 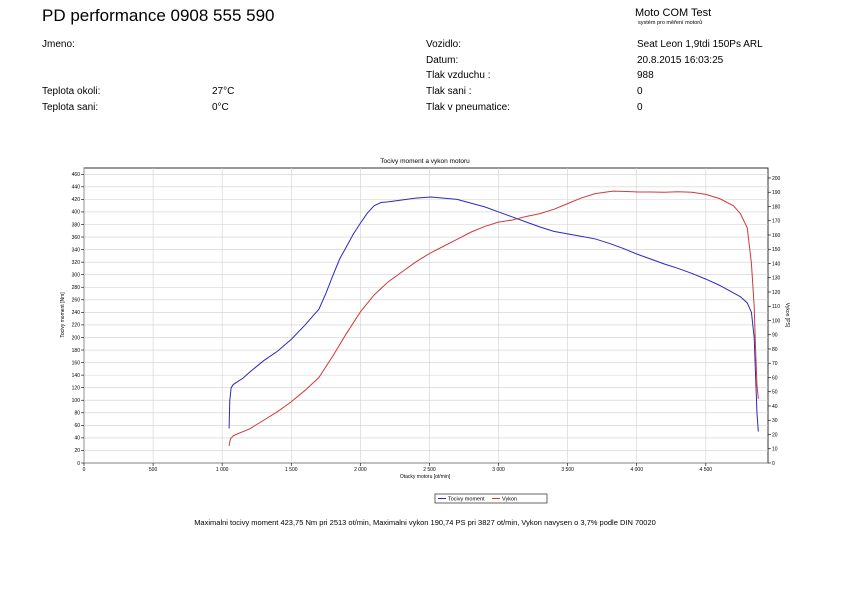 I want to click on y-axis-label: Tocivy moment [Nm], so click(x=63, y=315).